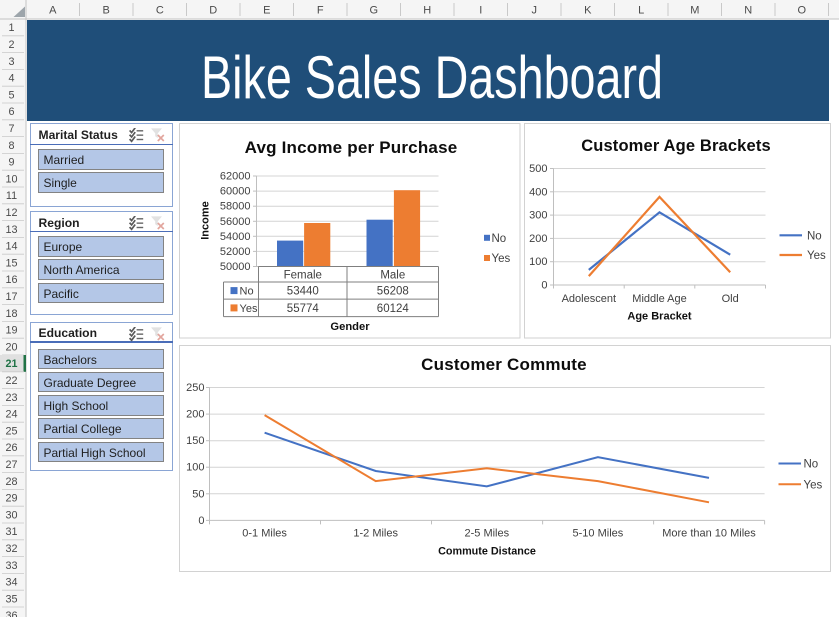 The width and height of the screenshot is (839, 617). What do you see at coordinates (11, 297) in the screenshot?
I see `svg-text: 17` at bounding box center [11, 297].